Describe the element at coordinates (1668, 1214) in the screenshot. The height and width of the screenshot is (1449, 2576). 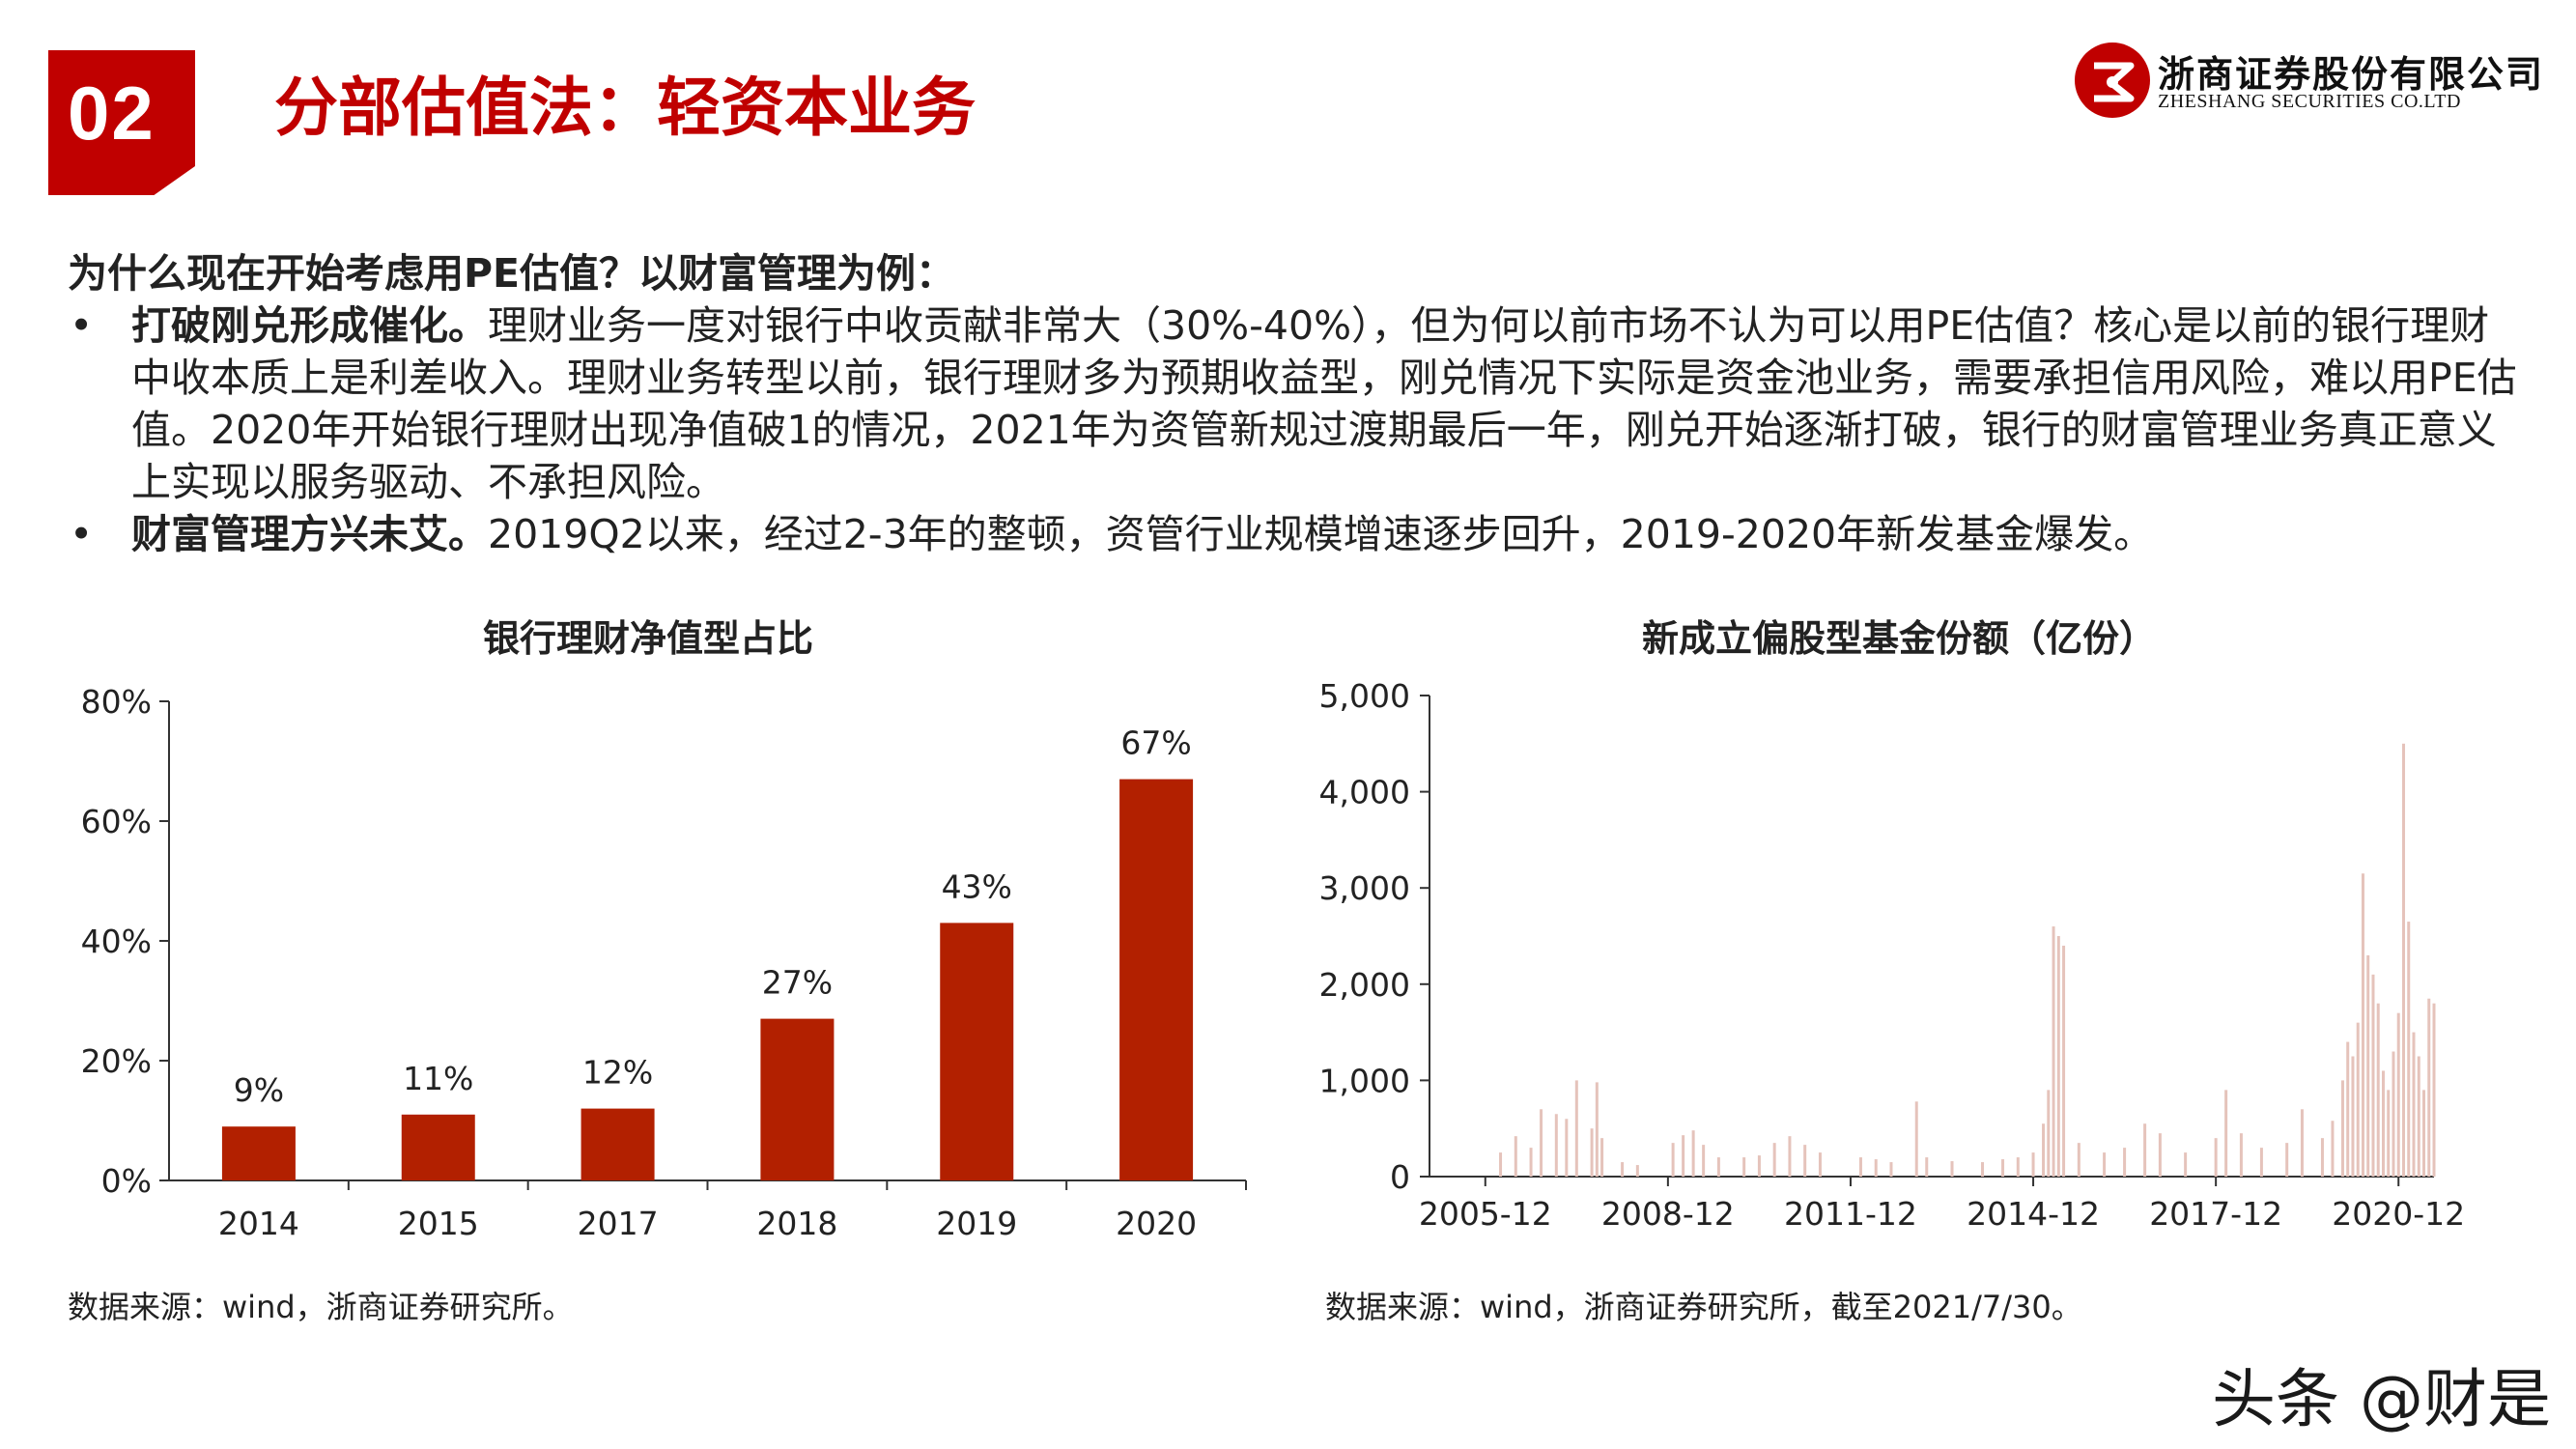
I see `x-tick-label: 2008-12` at that location.